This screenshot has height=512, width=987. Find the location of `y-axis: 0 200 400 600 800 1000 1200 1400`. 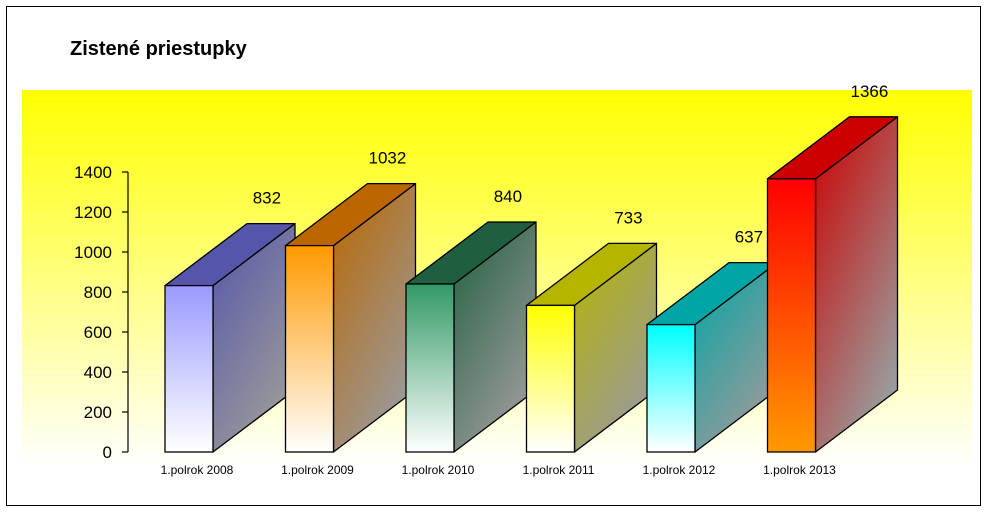

y-axis: 0 200 400 600 800 1000 1200 1400 is located at coordinates (101, 312).